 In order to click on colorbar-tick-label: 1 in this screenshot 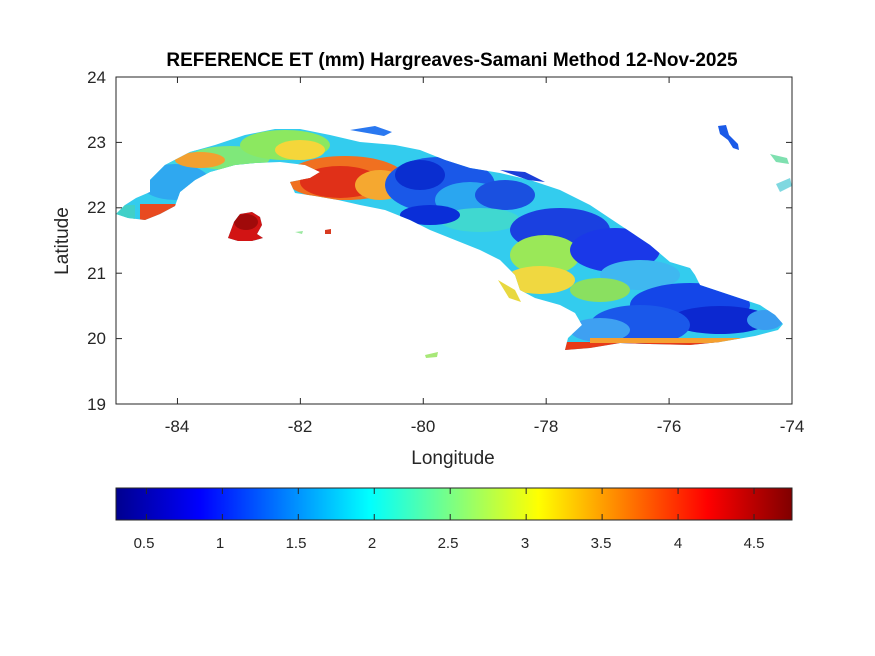, I will do `click(220, 543)`.